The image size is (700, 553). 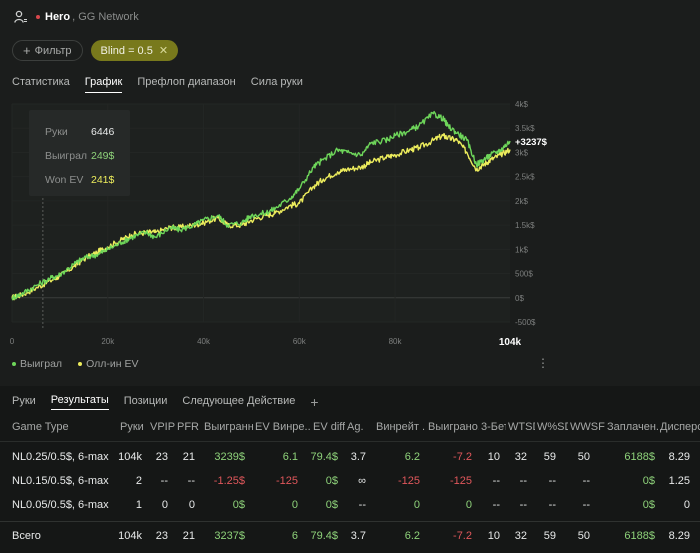 I want to click on tooltip-hands-label: Руки, so click(x=56, y=132).